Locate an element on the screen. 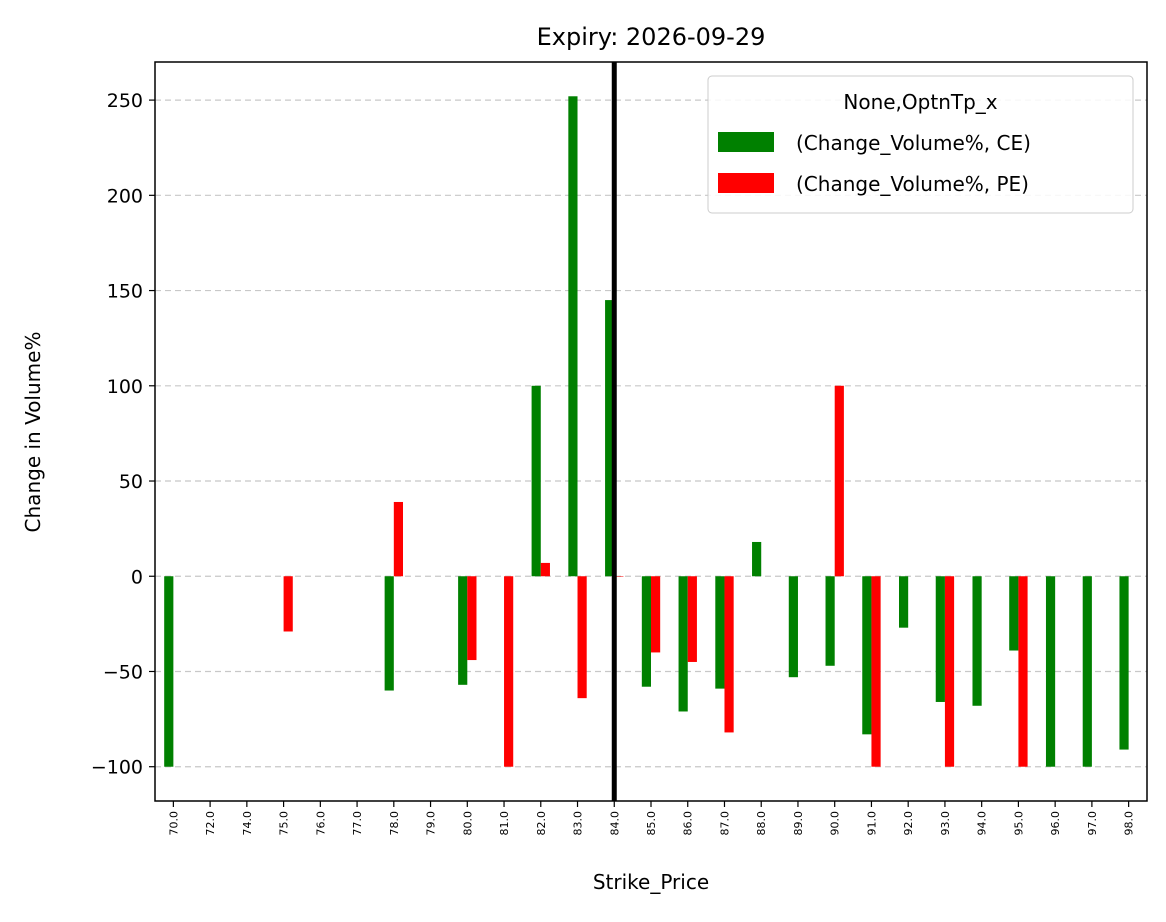 The height and width of the screenshot is (922, 1166). x-tick-label: 96.0 is located at coordinates (1055, 823).